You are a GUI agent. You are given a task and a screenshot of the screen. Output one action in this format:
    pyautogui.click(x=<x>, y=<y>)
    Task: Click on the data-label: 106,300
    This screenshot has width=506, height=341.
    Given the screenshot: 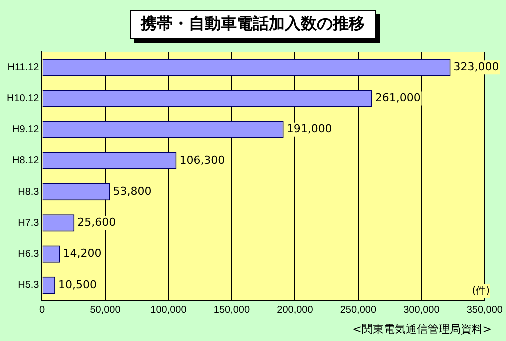 What is the action you would take?
    pyautogui.click(x=203, y=160)
    